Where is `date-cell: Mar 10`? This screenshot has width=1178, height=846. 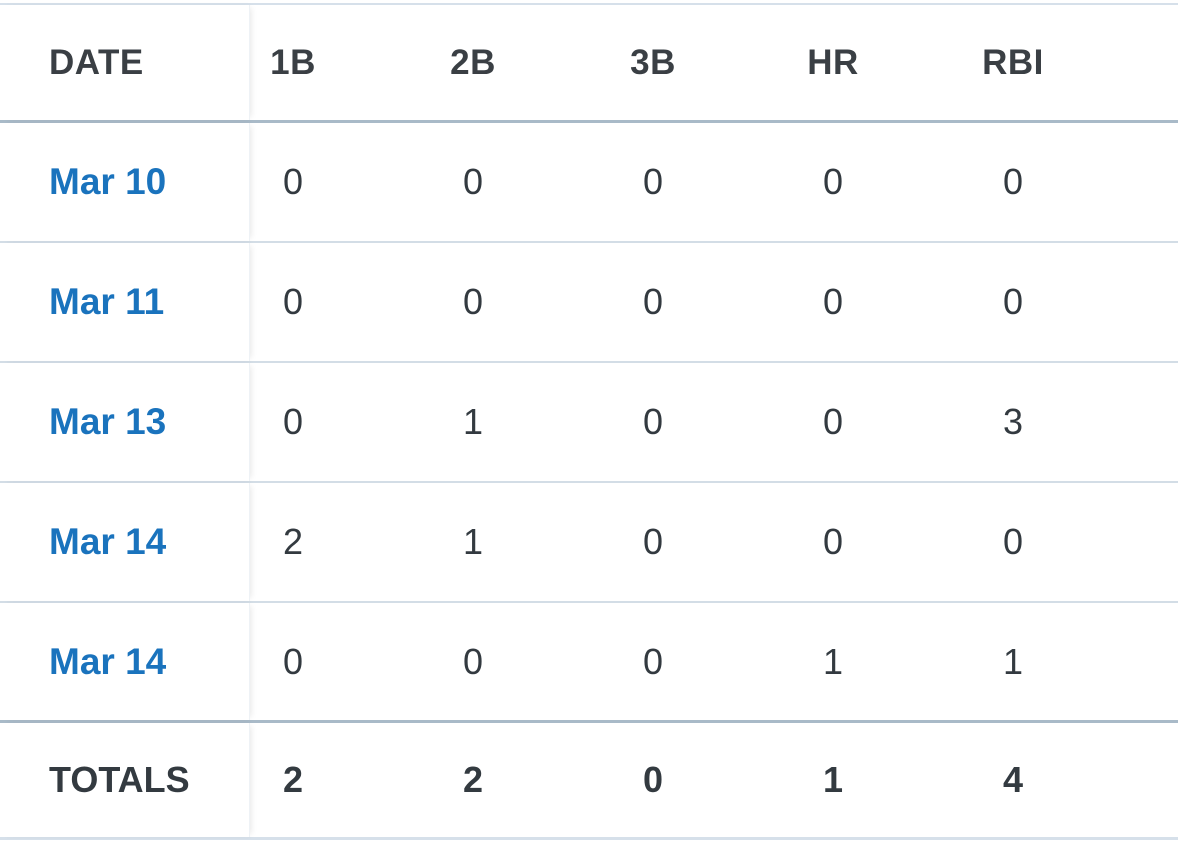 date-cell: Mar 10 is located at coordinates (125, 182).